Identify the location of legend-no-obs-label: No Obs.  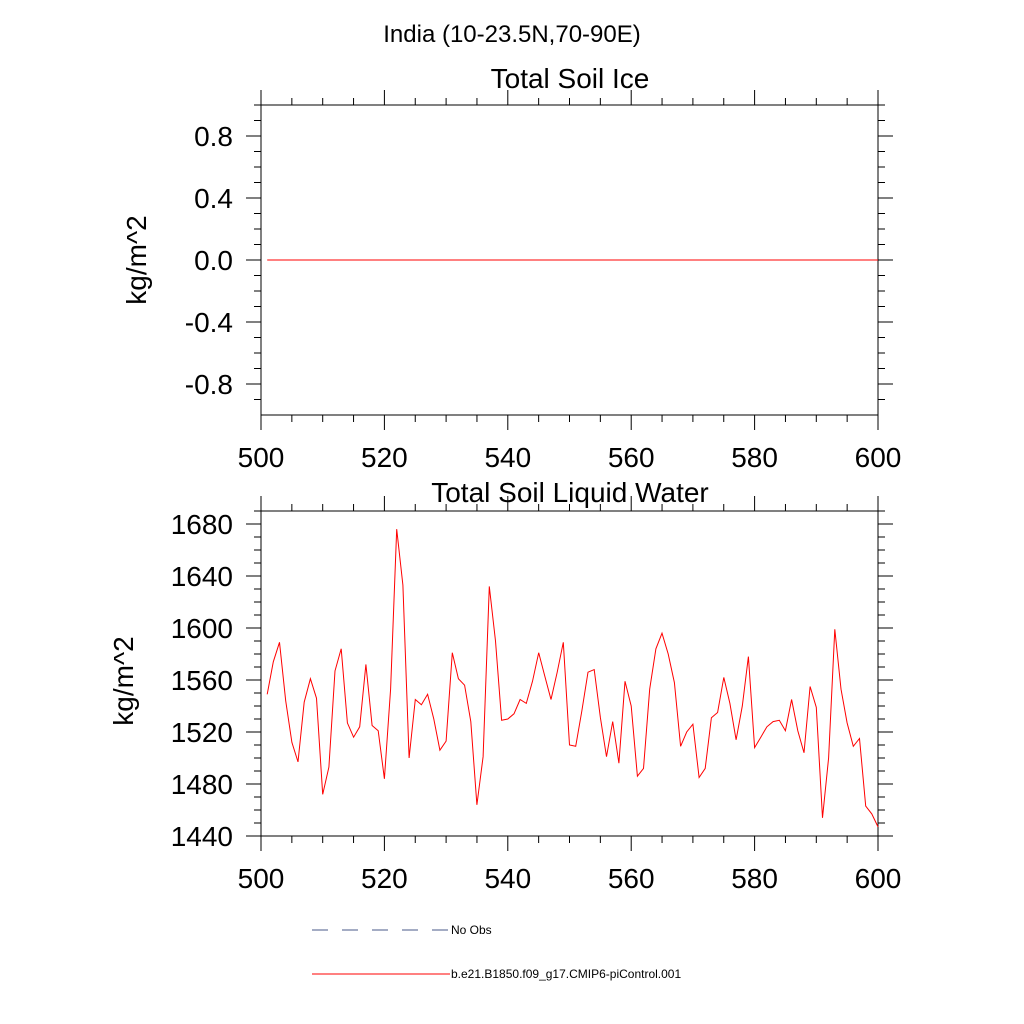
(471, 930).